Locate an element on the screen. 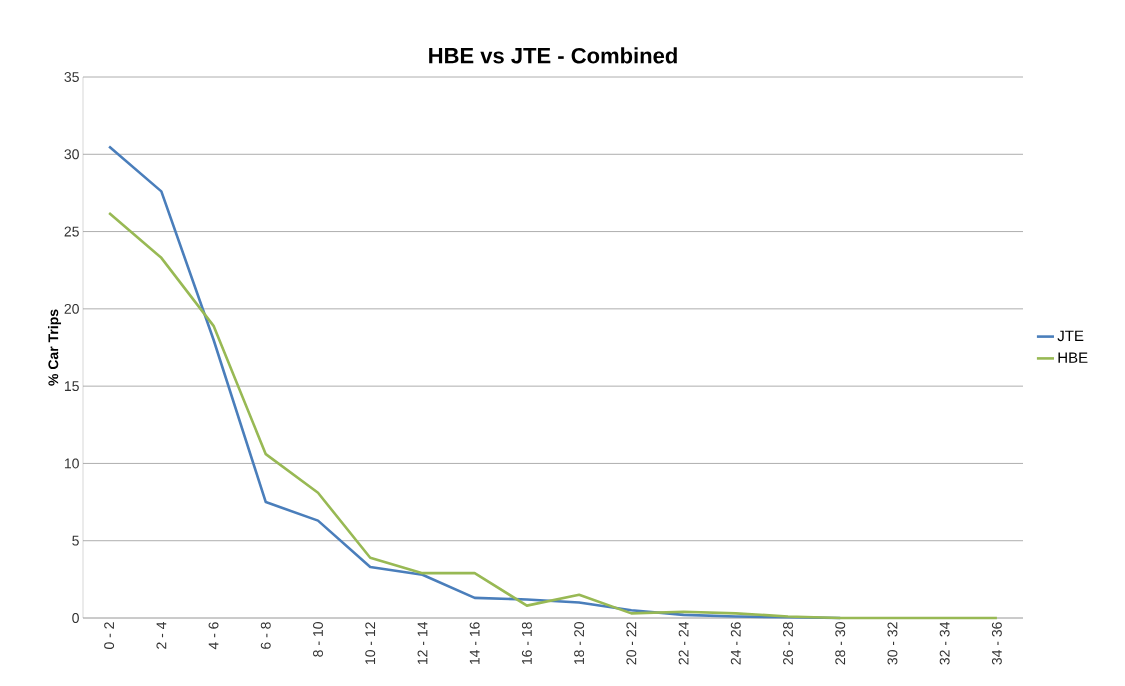 The image size is (1125, 686). y-tick-label: 5 is located at coordinates (75, 540).